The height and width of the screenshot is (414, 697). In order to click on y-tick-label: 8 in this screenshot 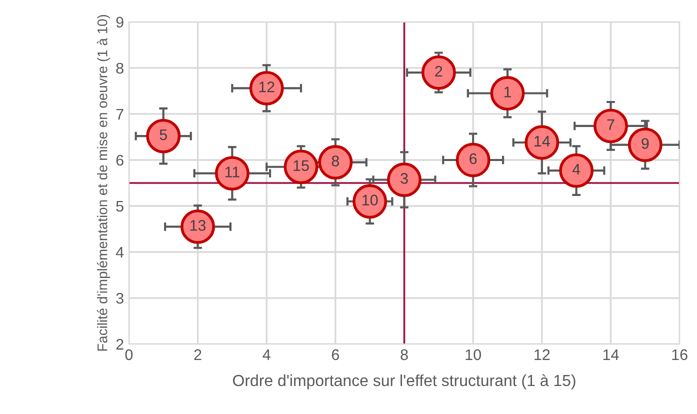, I will do `click(120, 68)`.